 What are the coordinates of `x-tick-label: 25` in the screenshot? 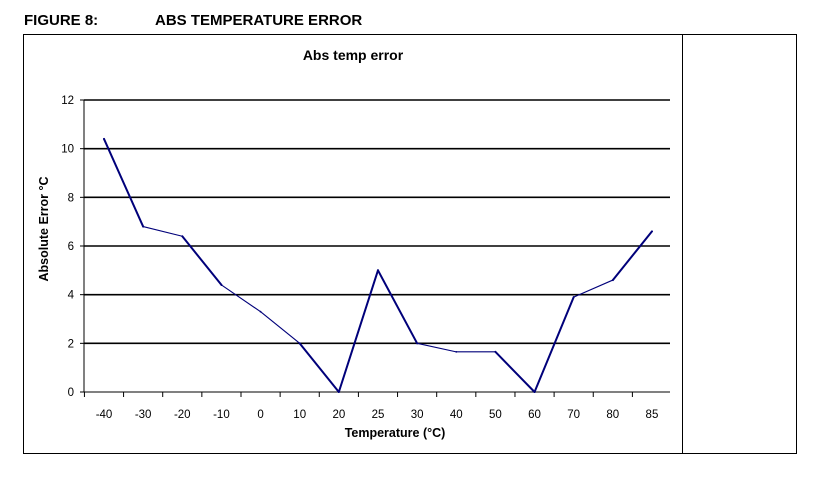 It's located at (378, 415).